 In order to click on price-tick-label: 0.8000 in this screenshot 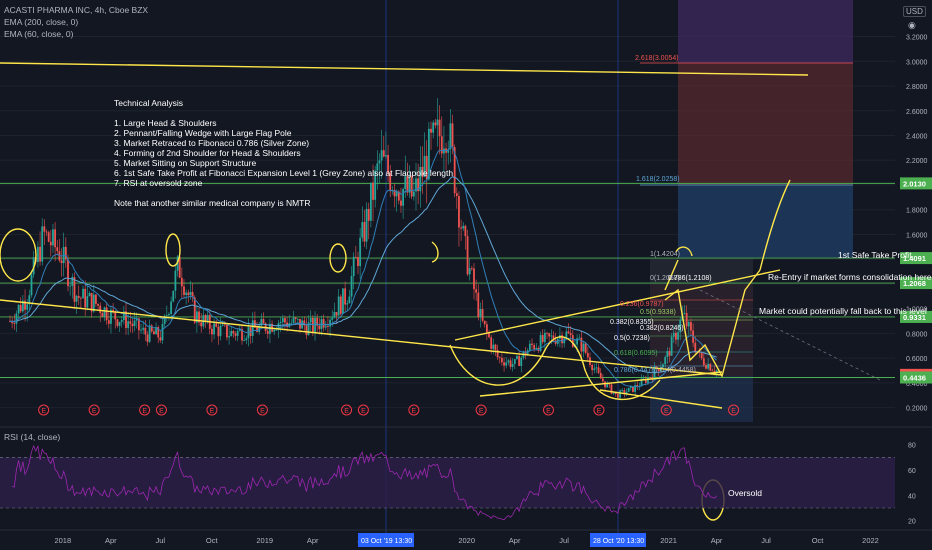, I will do `click(917, 334)`.